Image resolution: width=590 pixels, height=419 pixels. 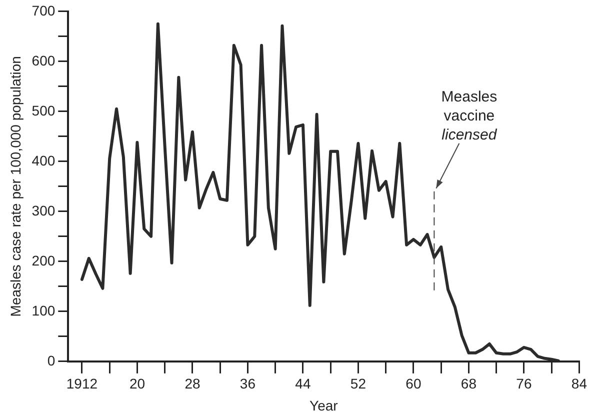 What do you see at coordinates (469, 116) in the screenshot?
I see `annotation: Measles vaccine licensed` at bounding box center [469, 116].